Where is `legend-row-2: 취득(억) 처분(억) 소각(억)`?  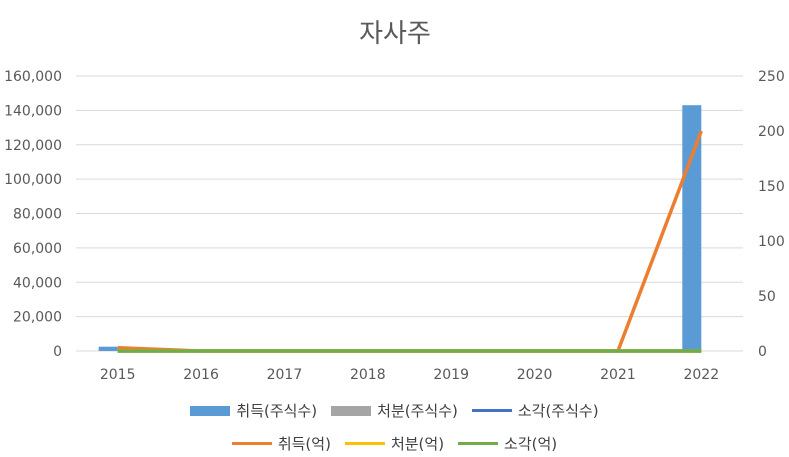 legend-row-2: 취득(억) 처분(억) 소각(억) is located at coordinates (394, 443).